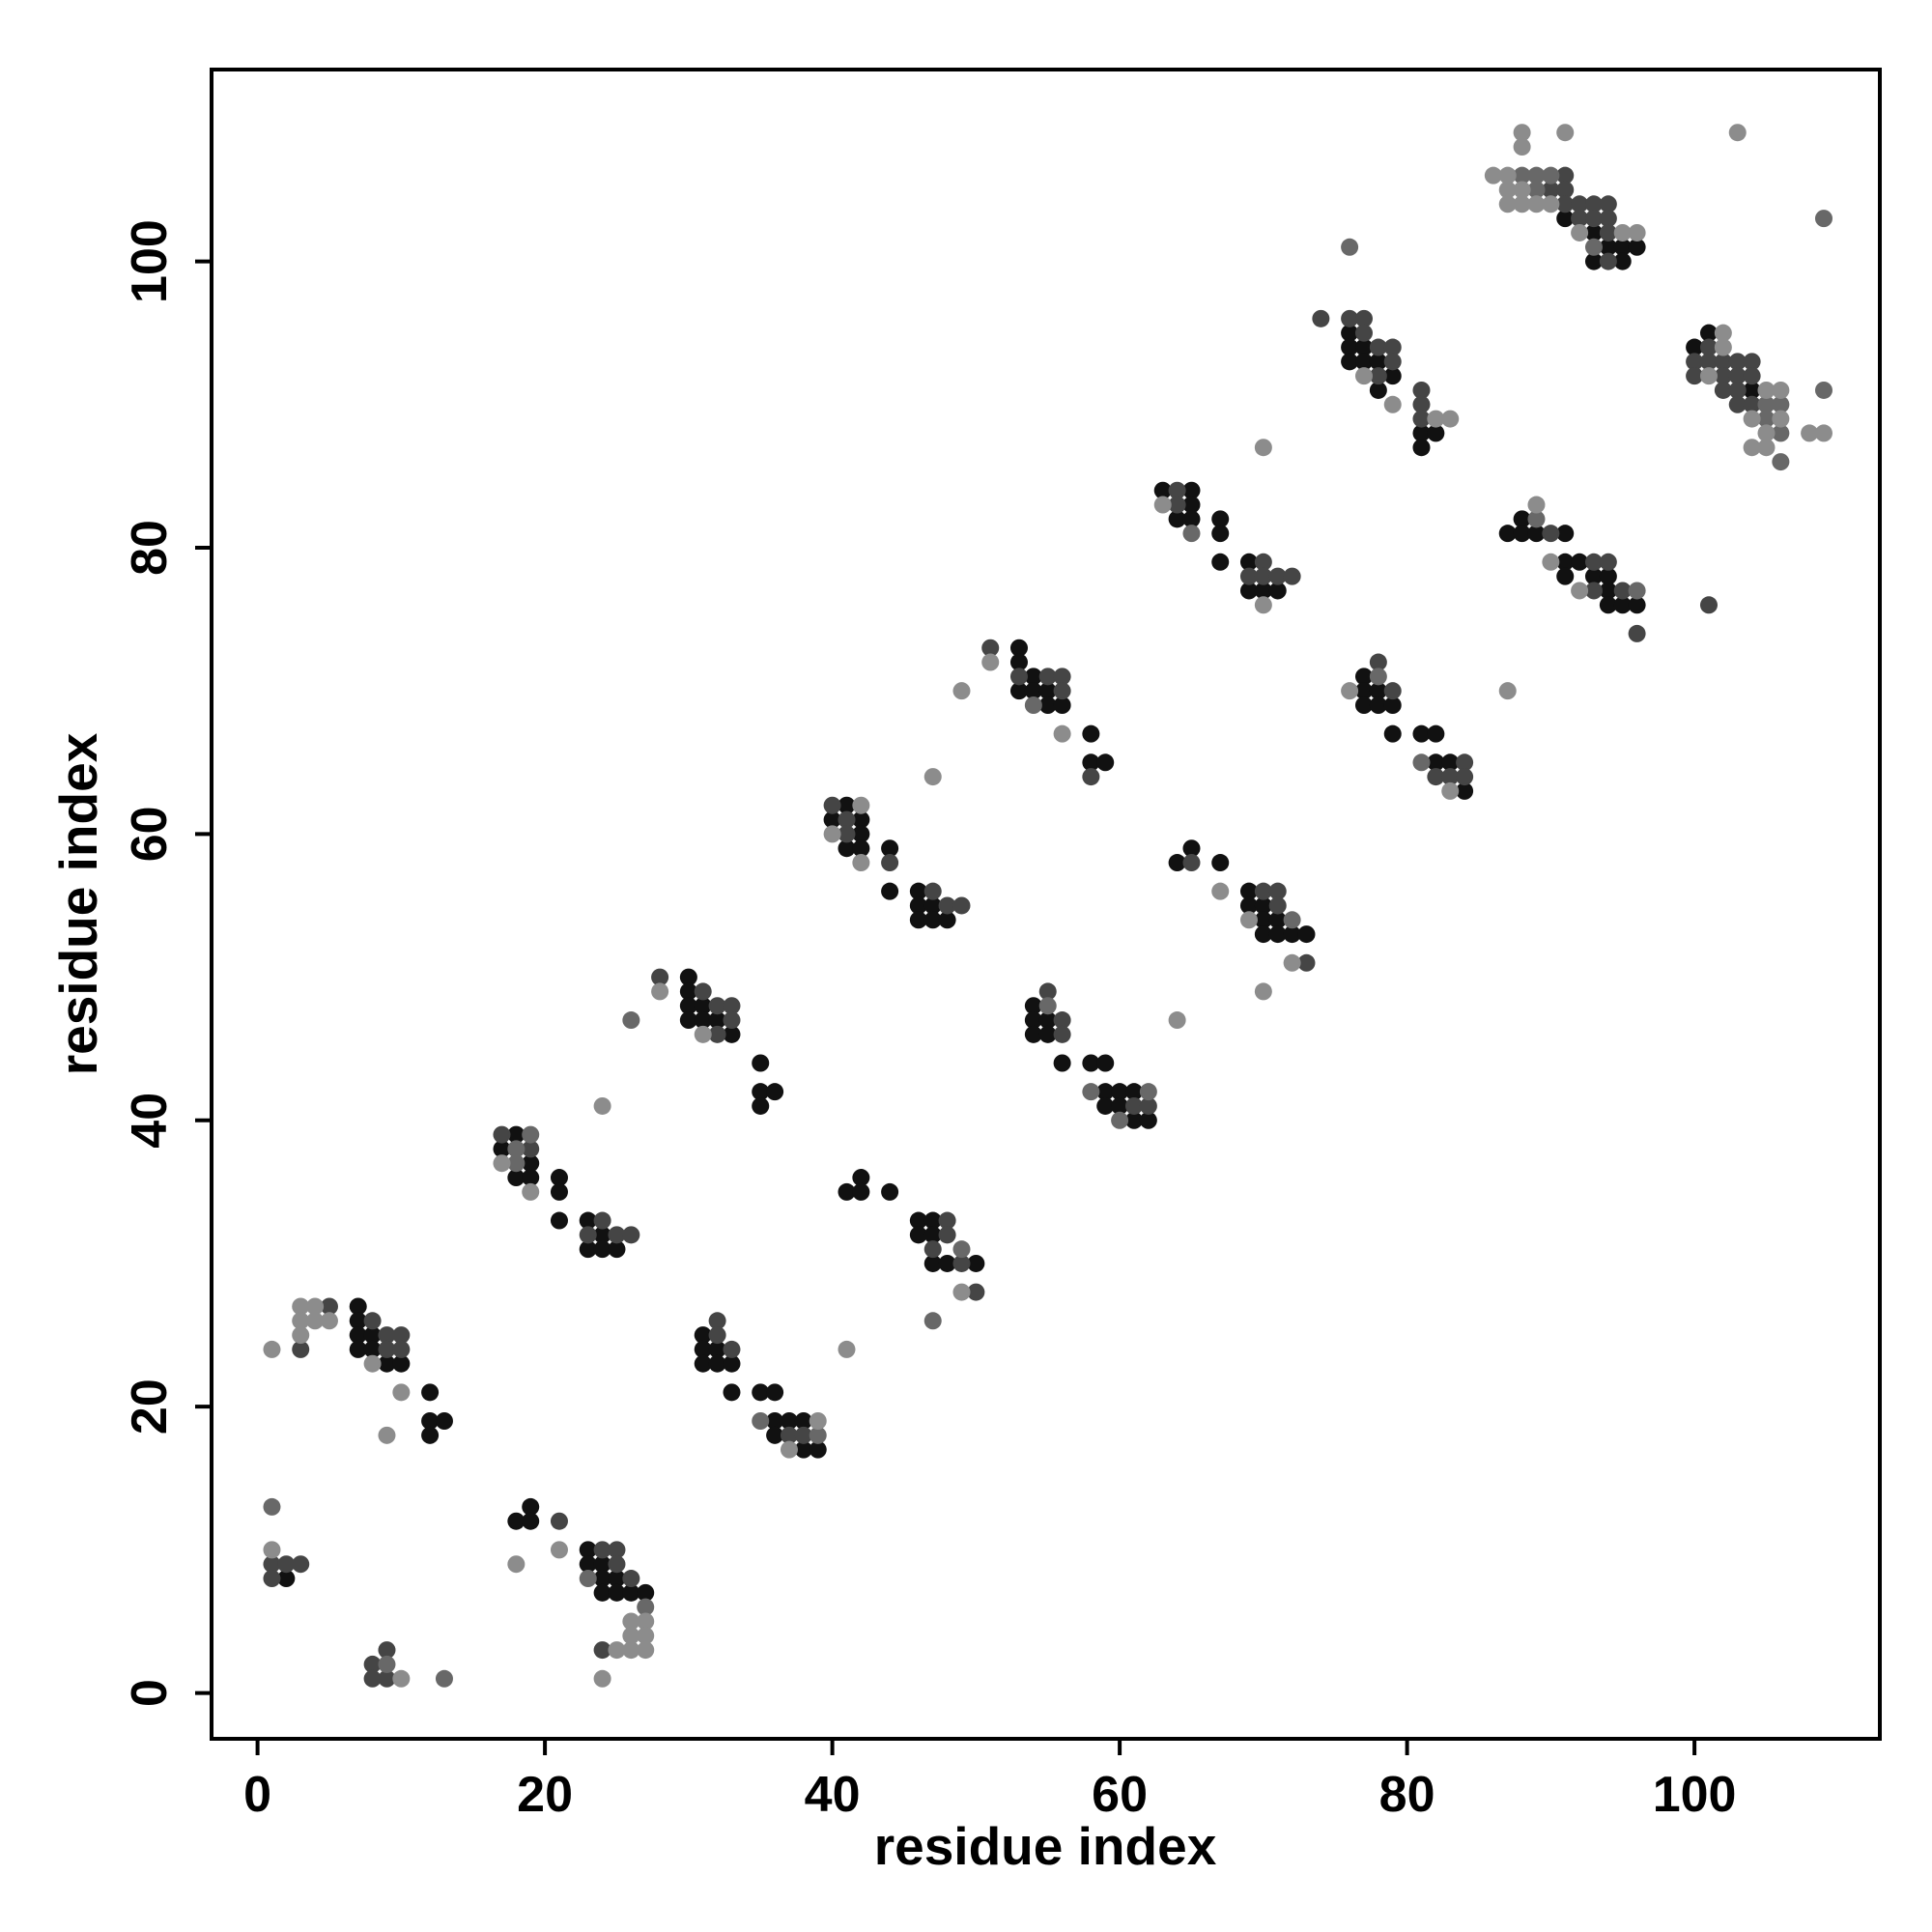  I want to click on x-tick-label: 20, so click(545, 1795).